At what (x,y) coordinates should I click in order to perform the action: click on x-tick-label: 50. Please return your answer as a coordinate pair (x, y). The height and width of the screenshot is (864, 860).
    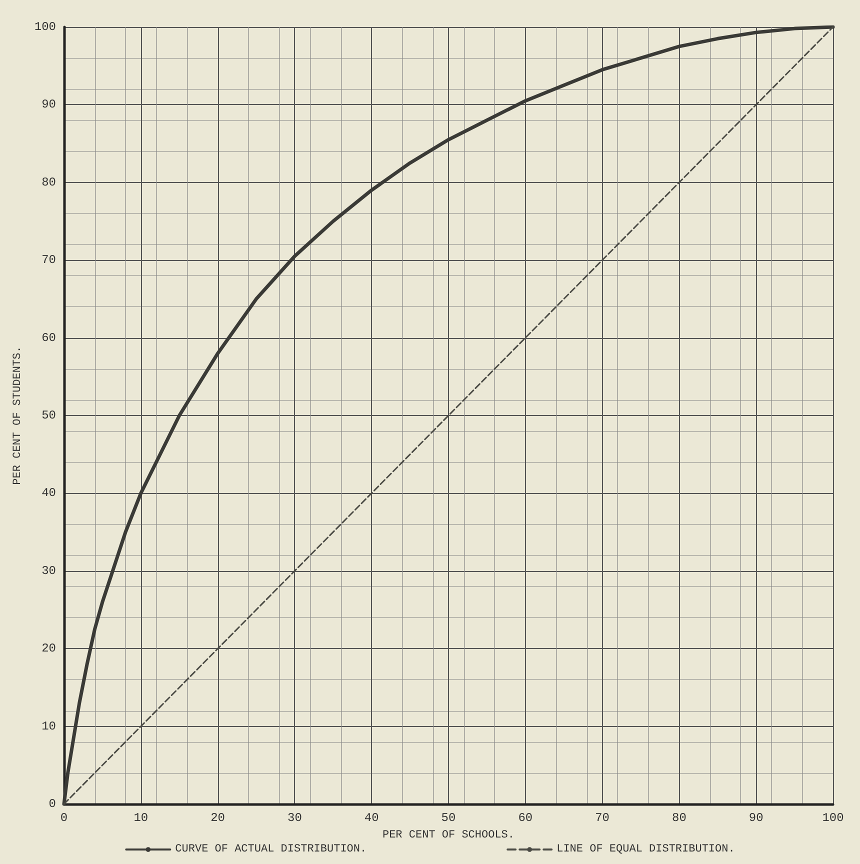
    Looking at the image, I should click on (448, 818).